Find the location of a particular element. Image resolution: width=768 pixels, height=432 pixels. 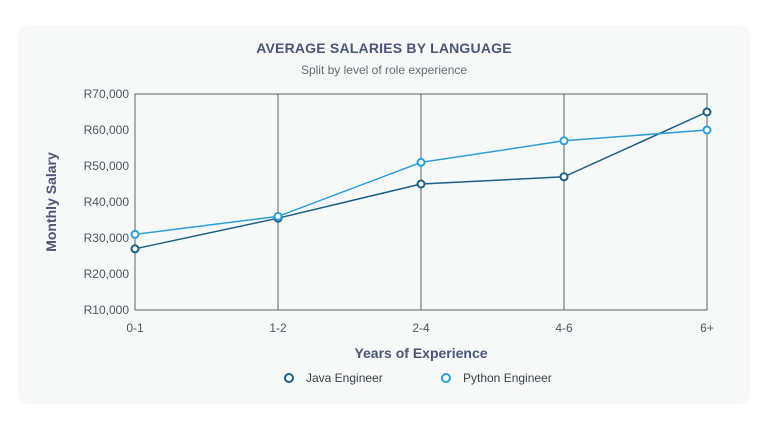

y-tick-label: R60,000 is located at coordinates (107, 130).